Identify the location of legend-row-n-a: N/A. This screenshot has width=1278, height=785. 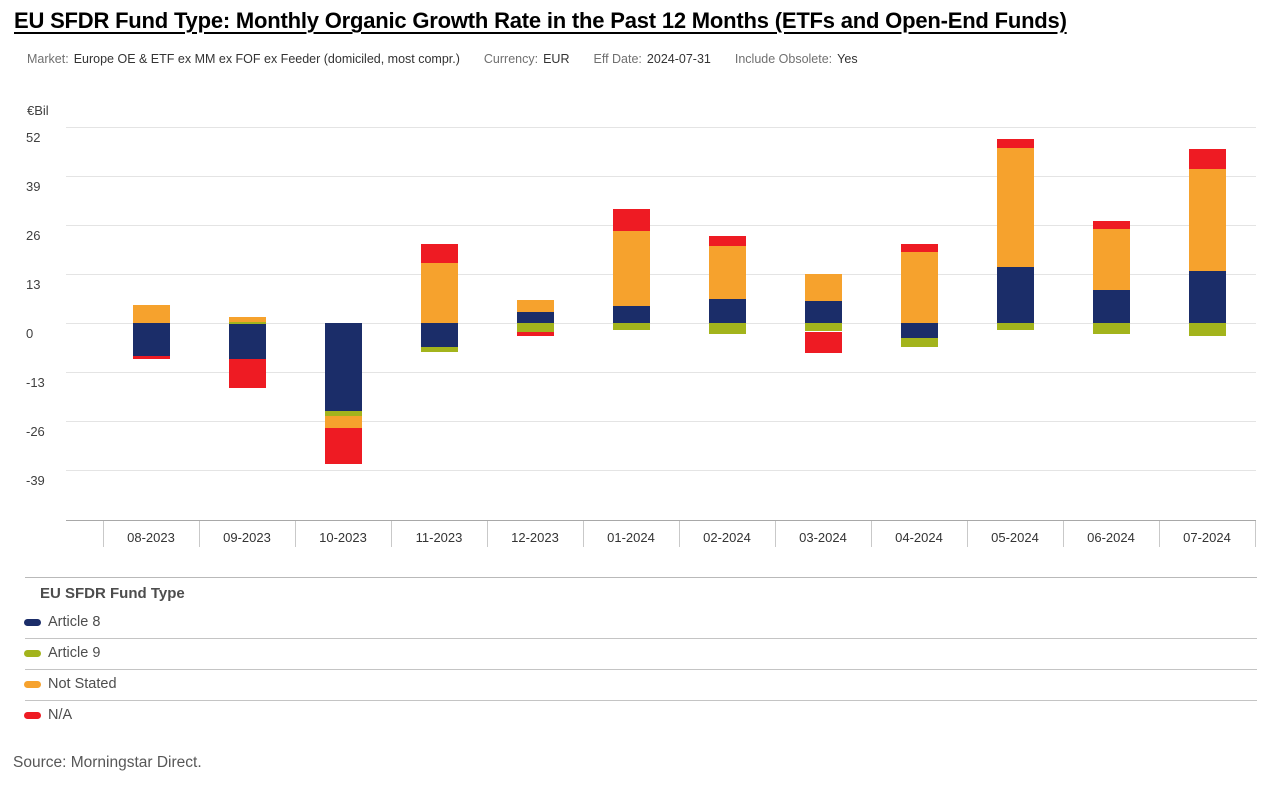
(628, 715).